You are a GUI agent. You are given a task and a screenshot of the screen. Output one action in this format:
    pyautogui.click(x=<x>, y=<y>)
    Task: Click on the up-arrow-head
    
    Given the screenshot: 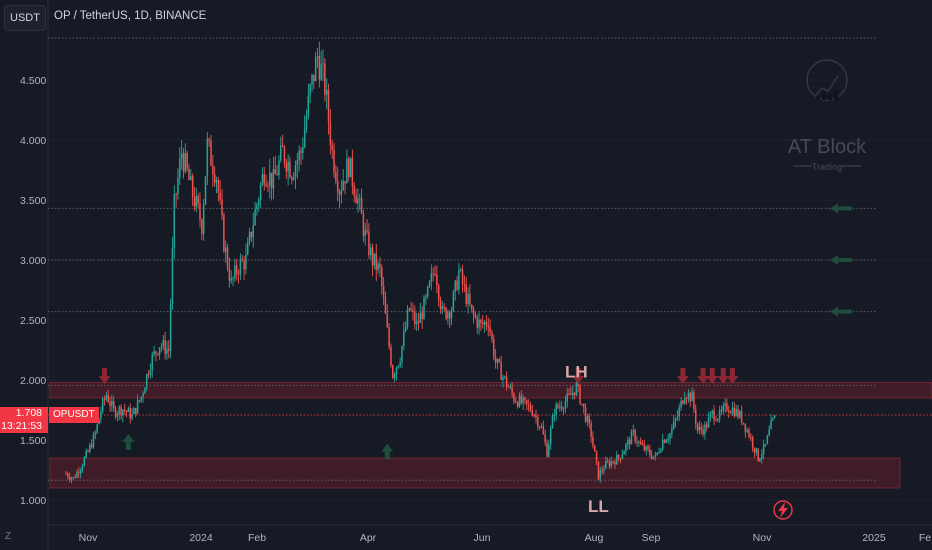 What is the action you would take?
    pyautogui.click(x=128, y=438)
    